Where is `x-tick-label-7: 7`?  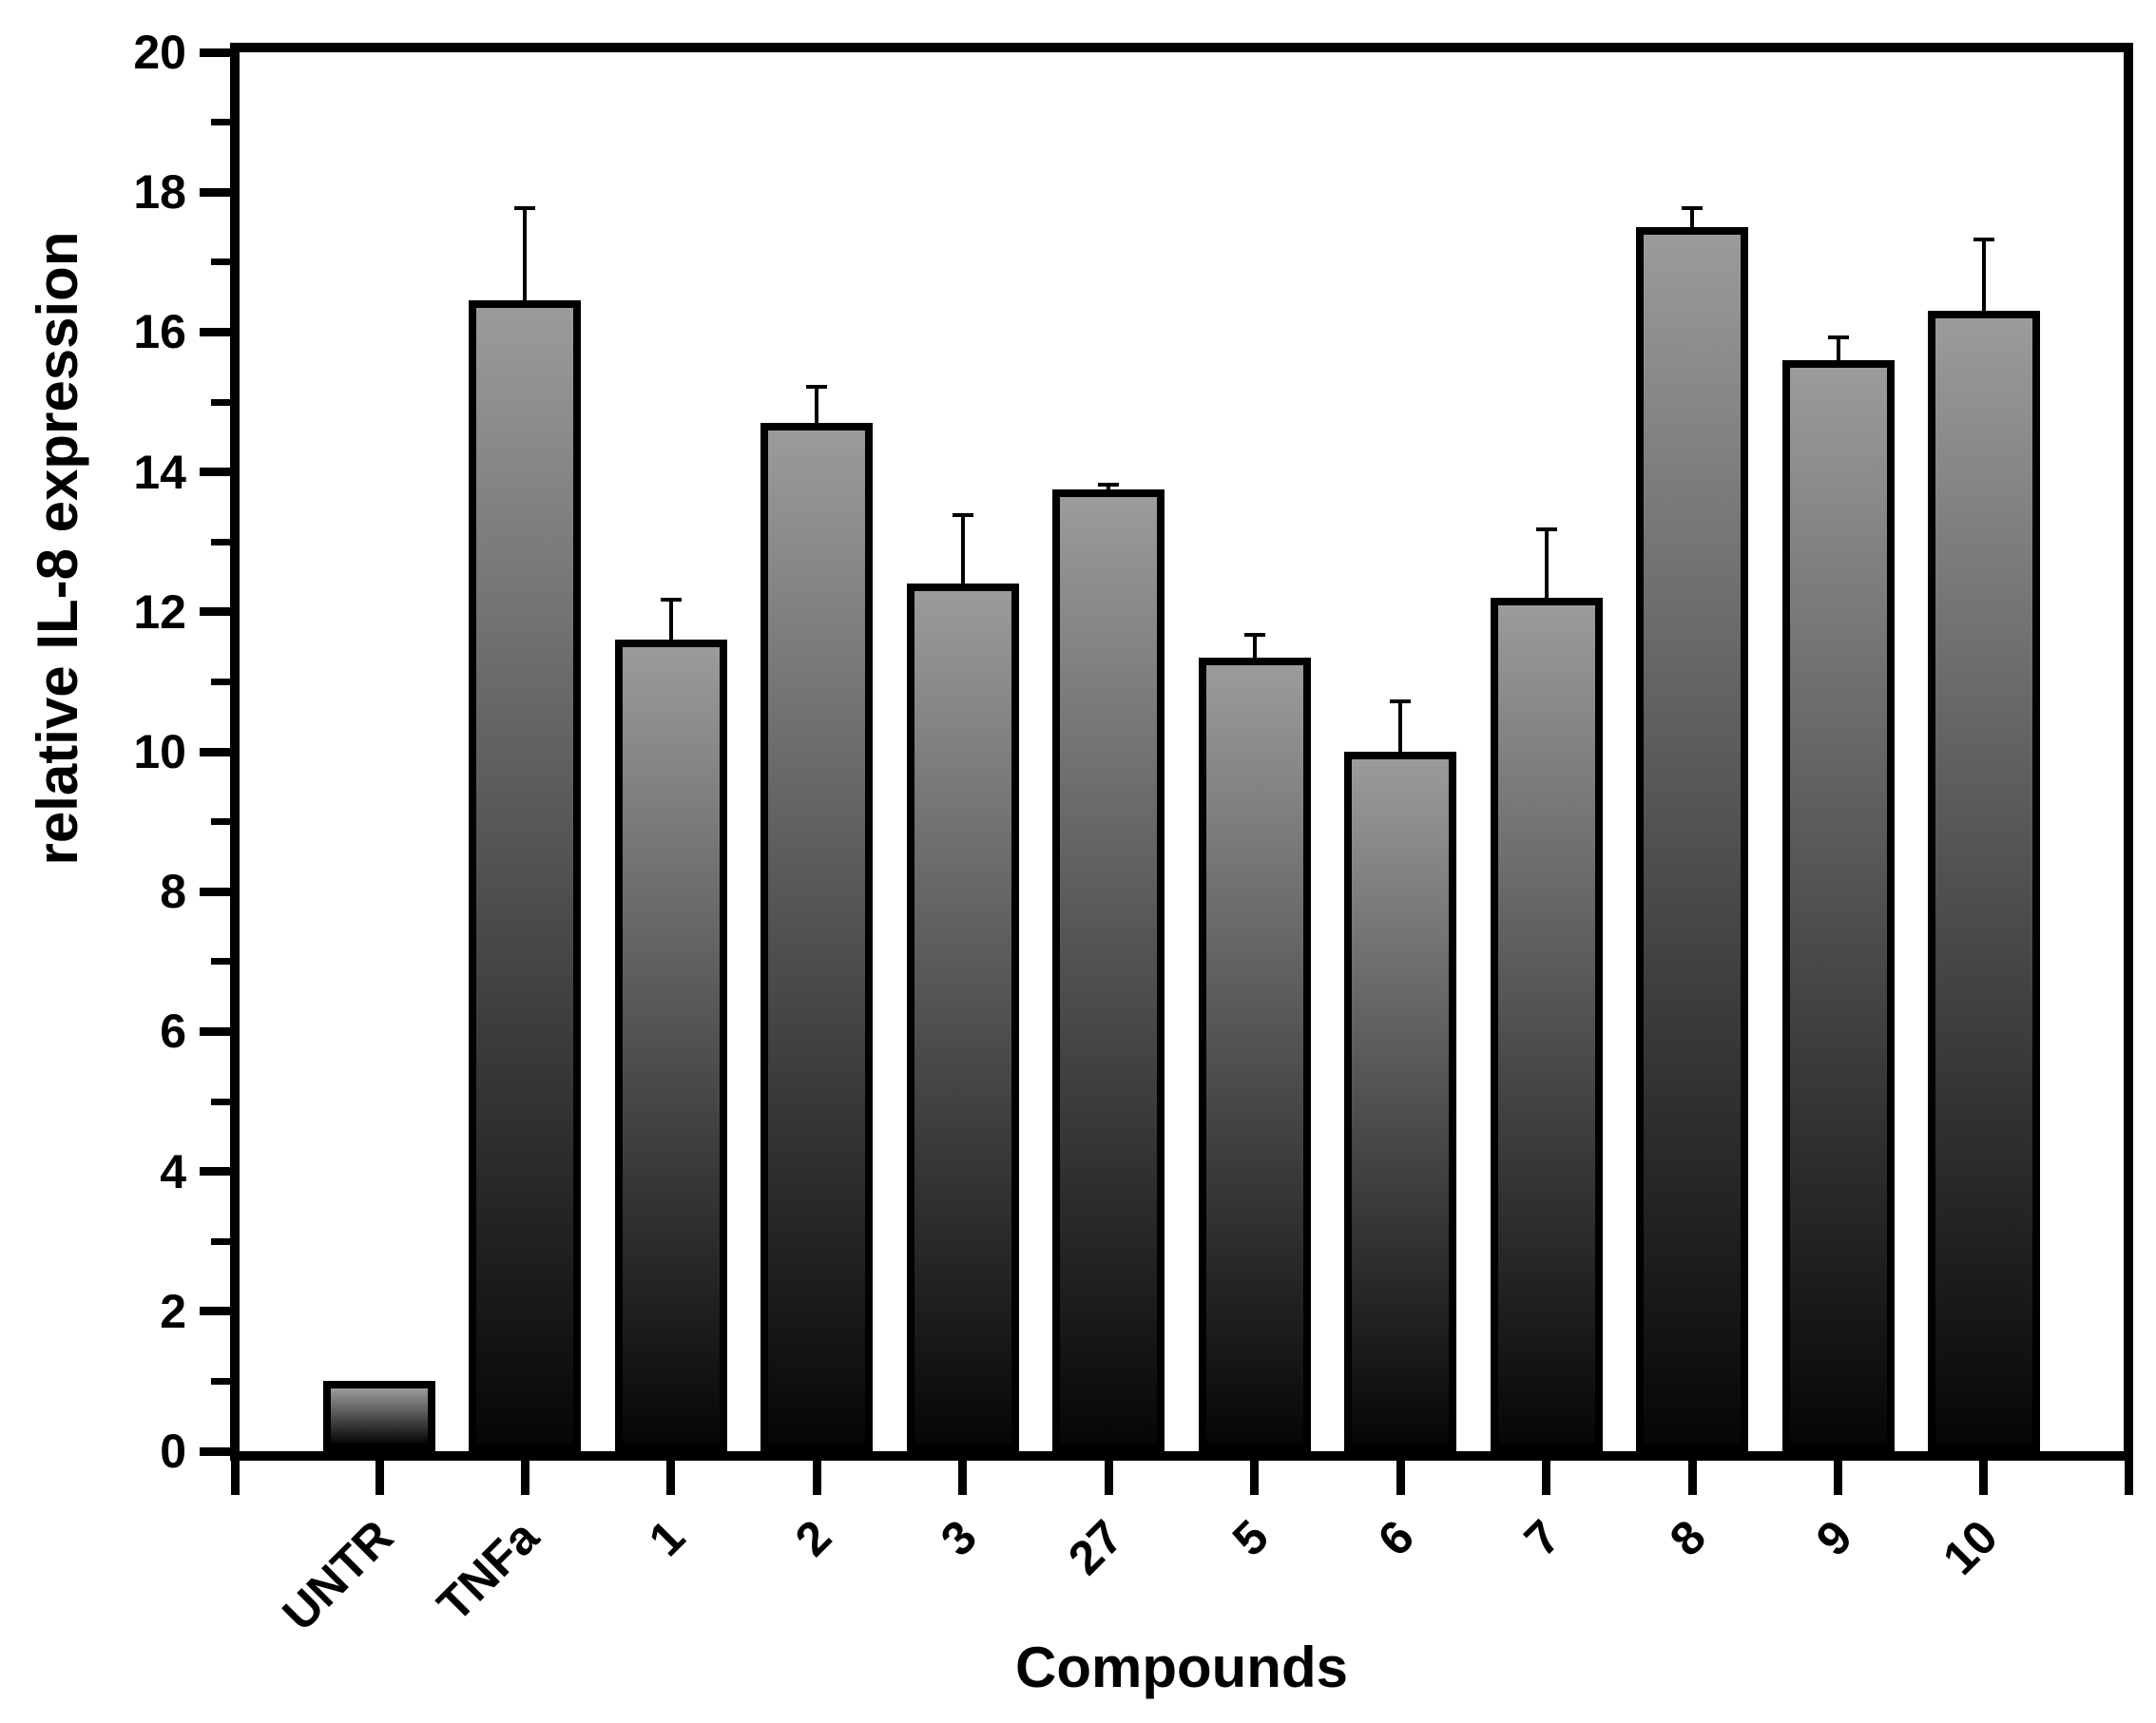 x-tick-label-7: 7 is located at coordinates (1541, 1537).